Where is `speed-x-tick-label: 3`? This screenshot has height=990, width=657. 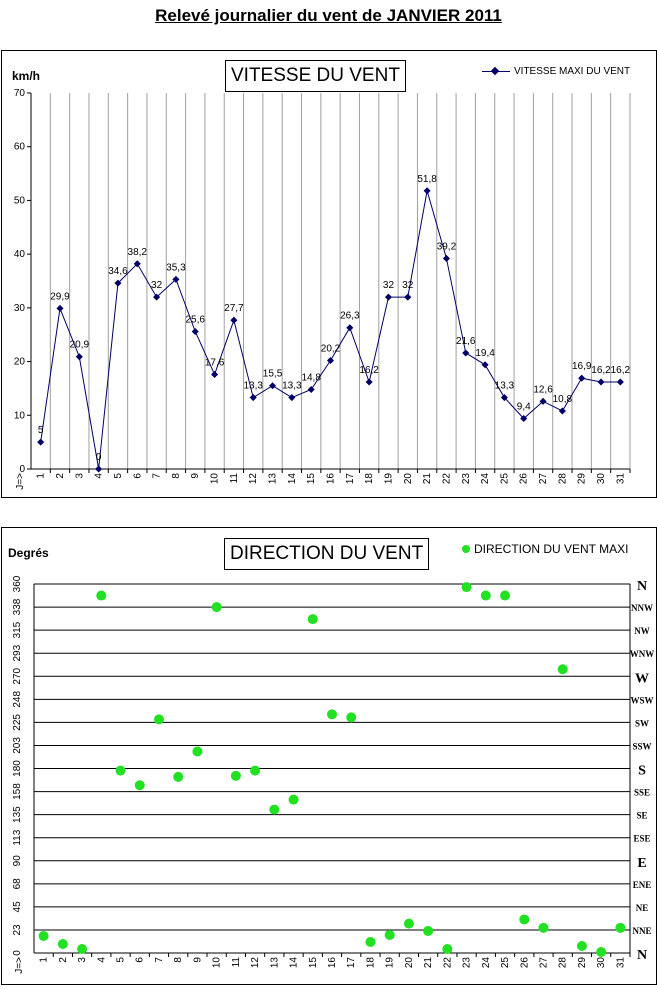
speed-x-tick-label: 3 is located at coordinates (79, 476).